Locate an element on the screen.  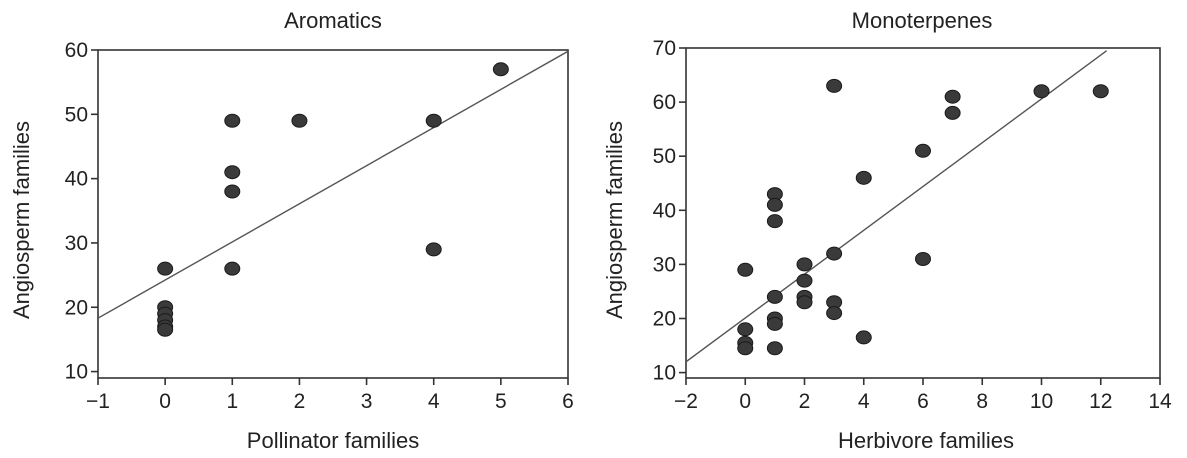
x-axis-label: Herbivore families is located at coordinates (926, 440).